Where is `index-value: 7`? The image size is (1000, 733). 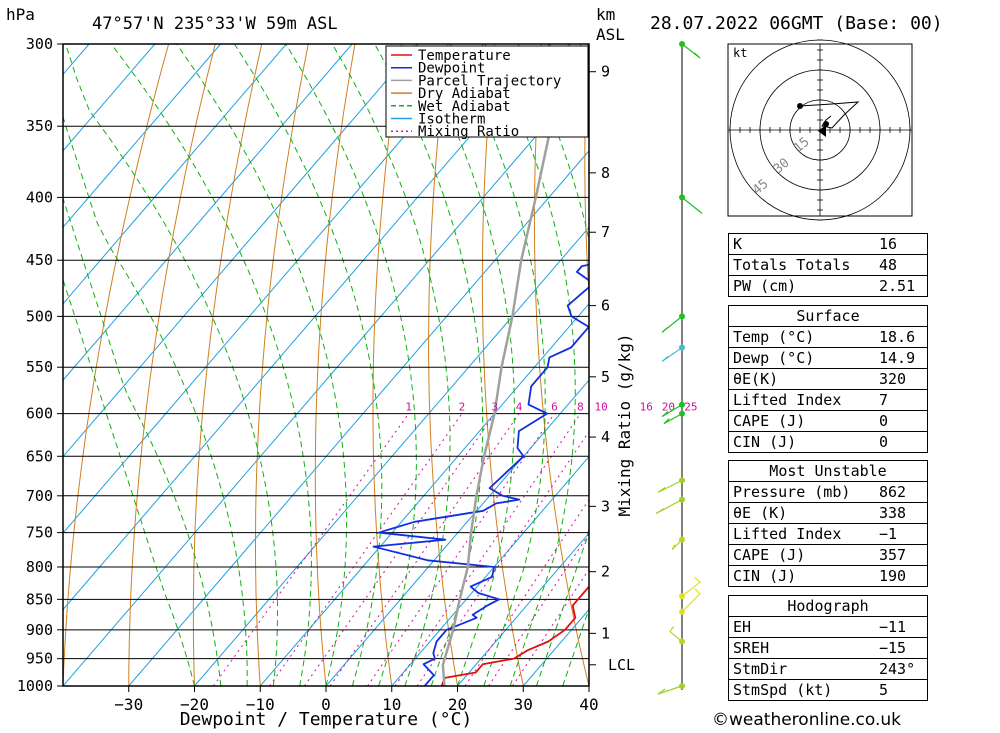 index-value: 7 is located at coordinates (901, 400).